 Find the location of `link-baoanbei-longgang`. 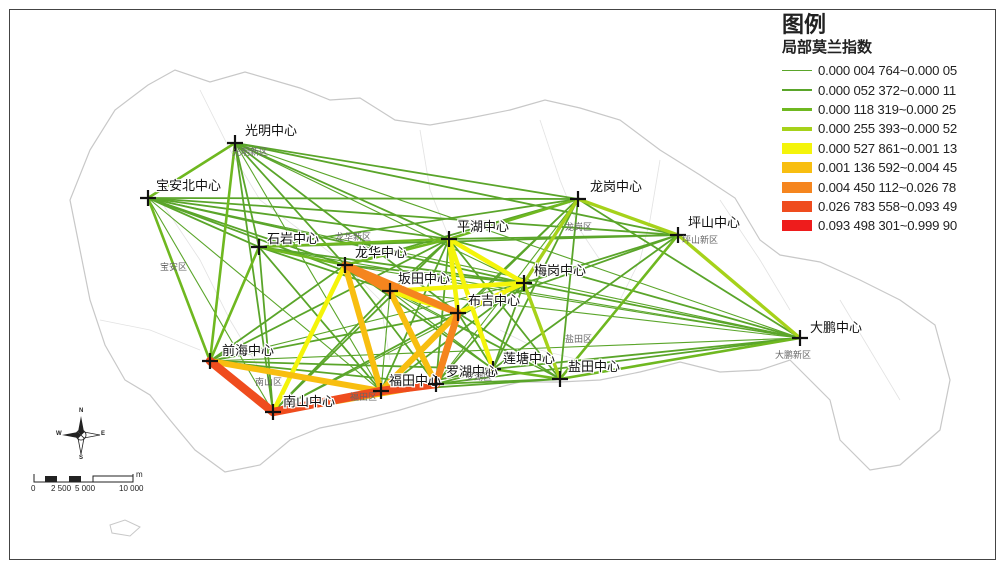

link-baoanbei-longgang is located at coordinates (363, 198).